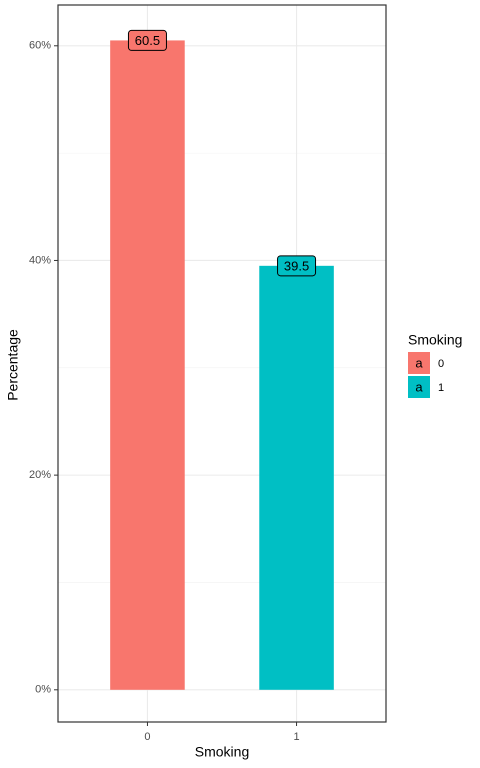 Image resolution: width=480 pixels, height=768 pixels. What do you see at coordinates (13, 365) in the screenshot?
I see `y-axis-title: Percentage` at bounding box center [13, 365].